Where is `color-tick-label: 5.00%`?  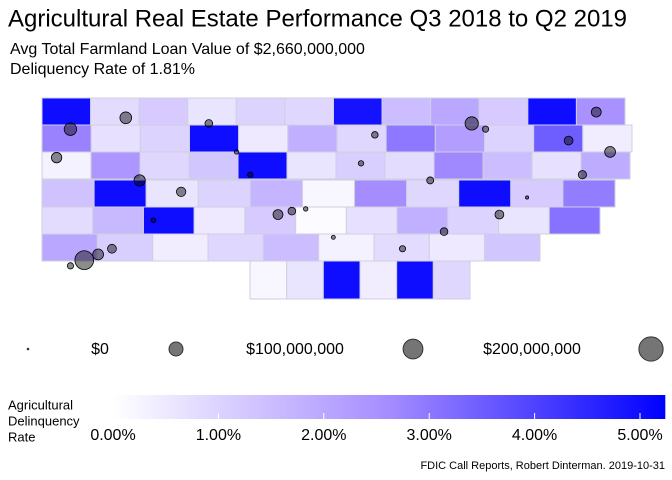
color-tick-label: 5.00% is located at coordinates (639, 435).